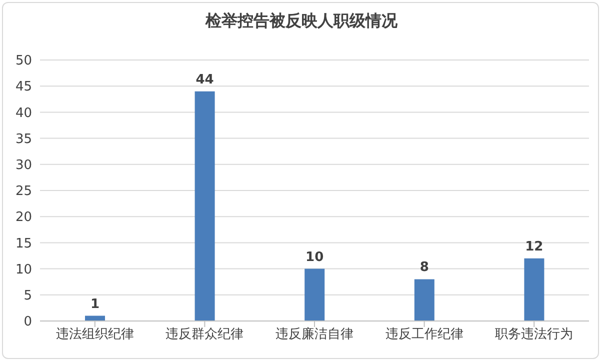 Image resolution: width=603 pixels, height=363 pixels. Describe the element at coordinates (23, 113) in the screenshot. I see `y-tick-label: 40` at that location.